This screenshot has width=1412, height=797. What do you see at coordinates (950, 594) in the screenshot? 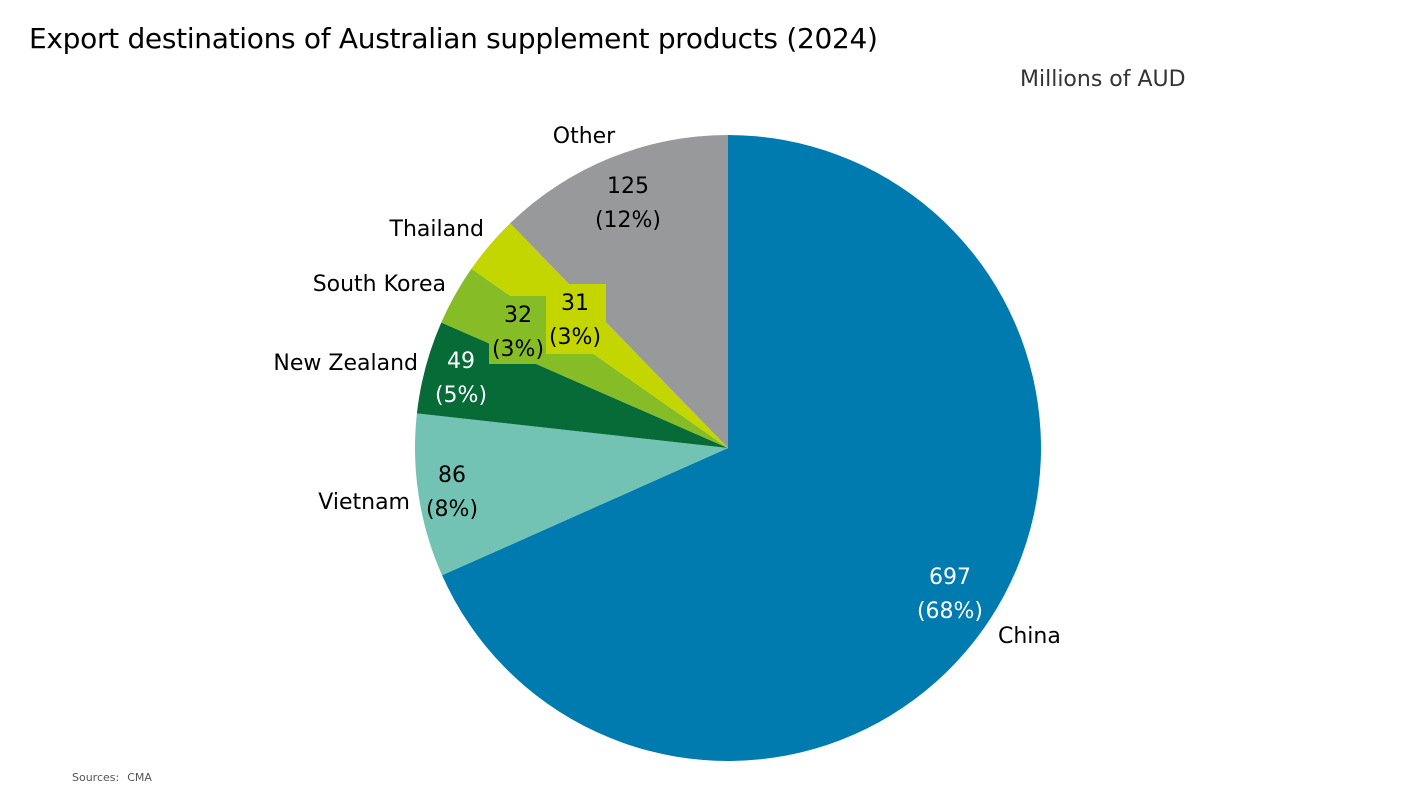
I see `value-label-china: 697 (68%)` at bounding box center [950, 594].